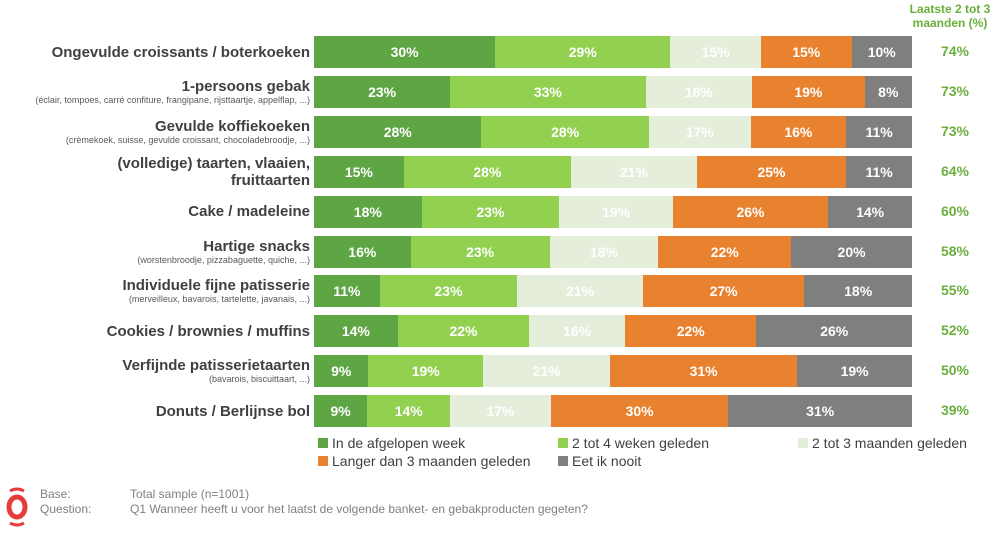 This screenshot has width=1000, height=534. Describe the element at coordinates (216, 286) in the screenshot. I see `category-title: Individuele fijne patisserie` at that location.